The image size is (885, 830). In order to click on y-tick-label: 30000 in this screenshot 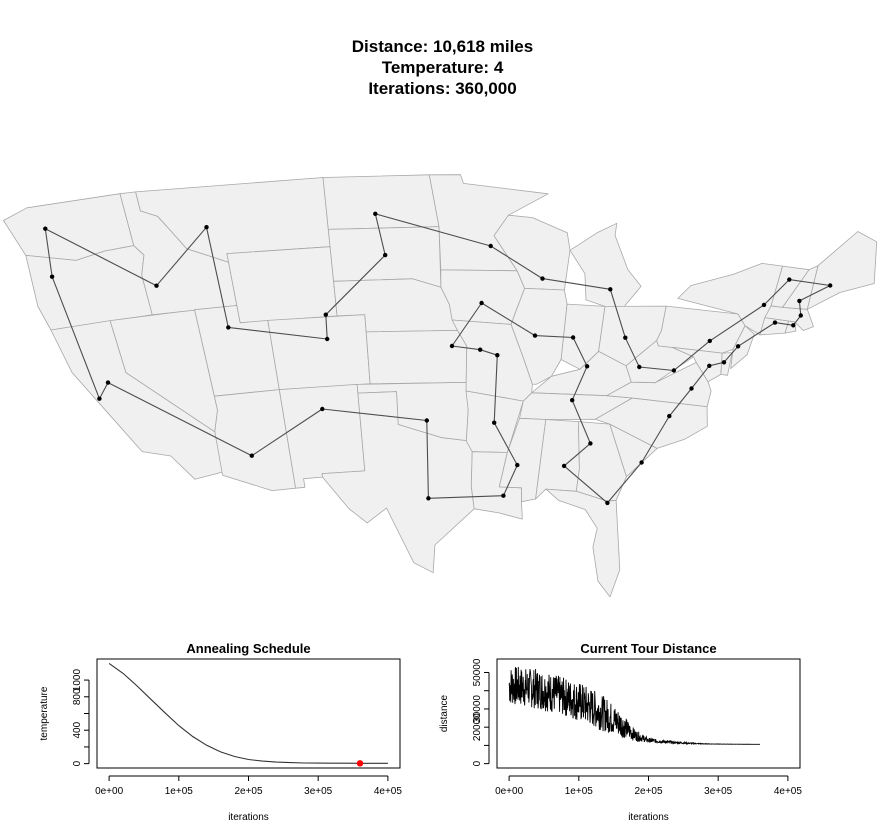, I will do `click(477, 709)`.